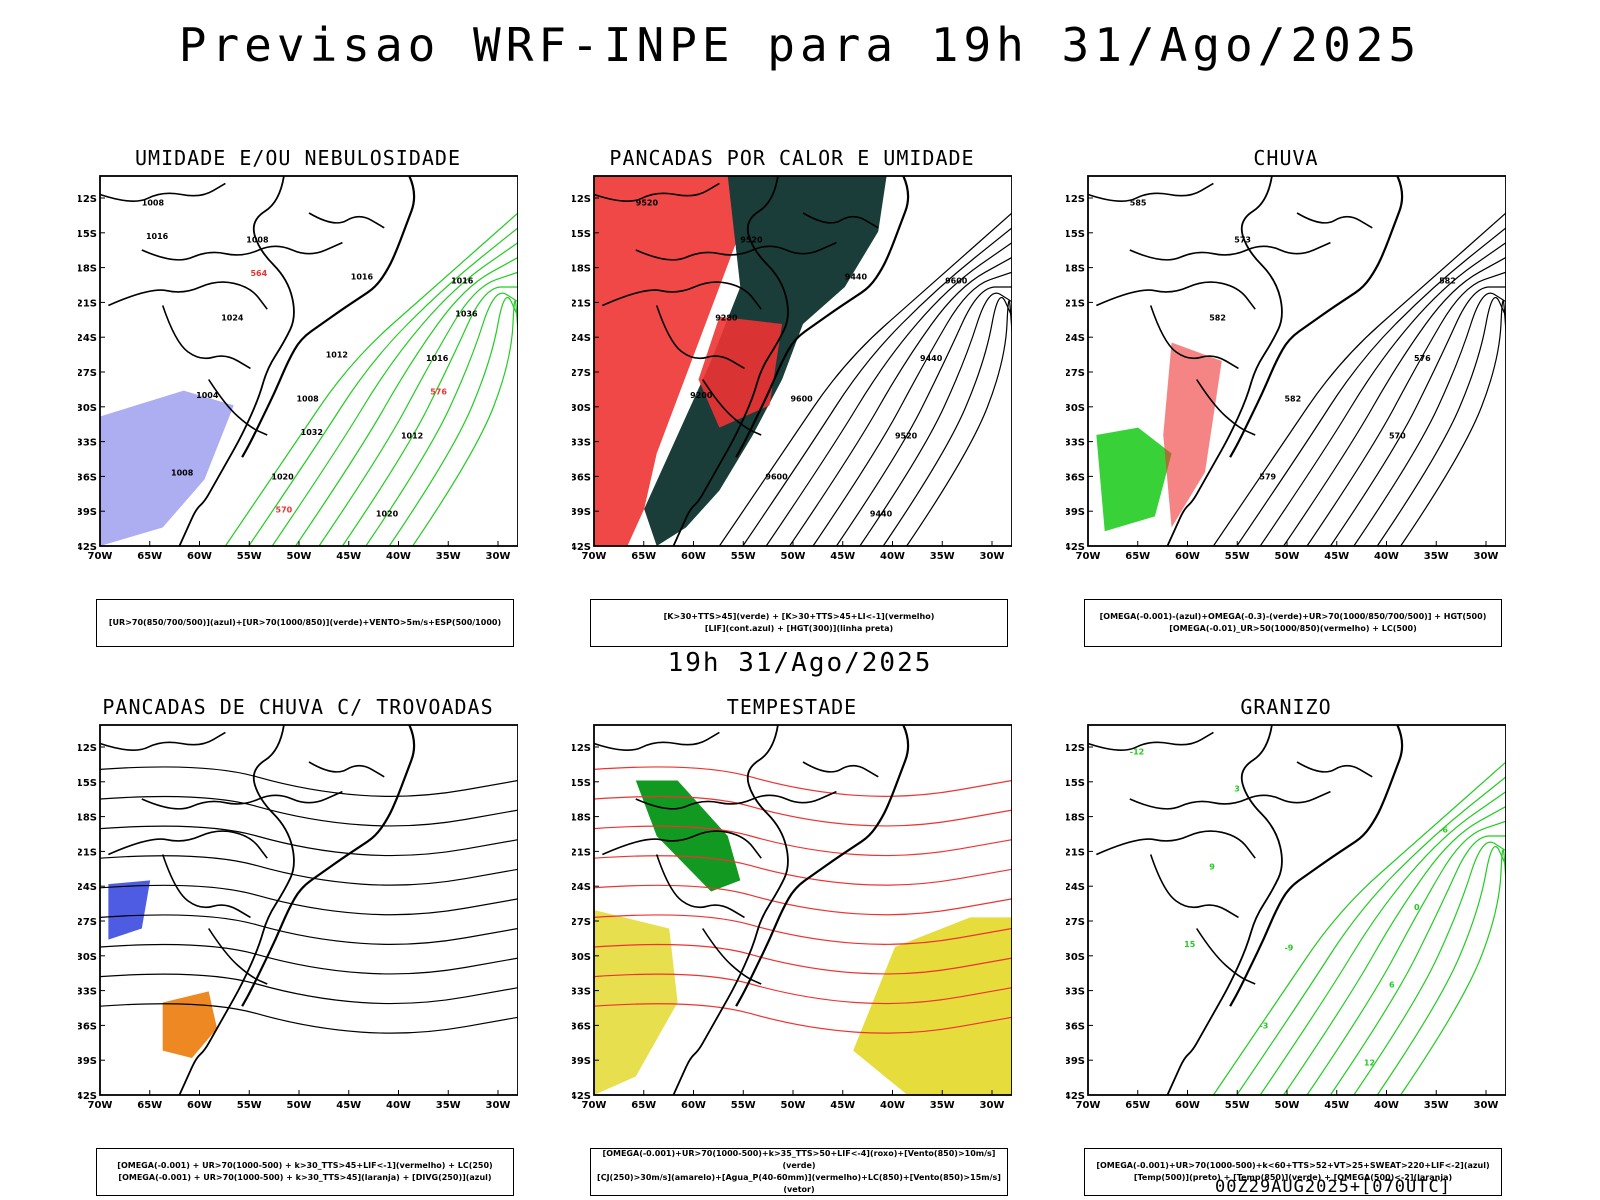  I want to click on panel-title: PANCADAS DE CHUVA C/ TROVOADAS, so click(298, 707).